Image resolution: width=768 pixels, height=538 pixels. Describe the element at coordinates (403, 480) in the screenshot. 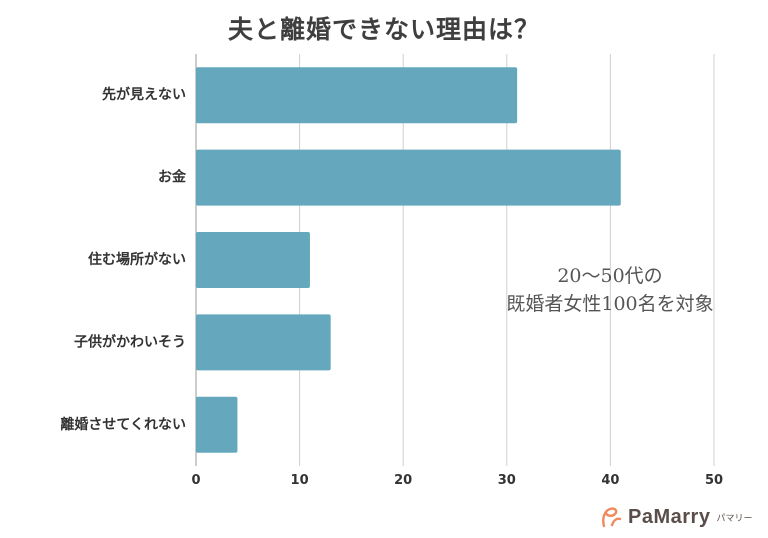

I see `x-tick-label: 20` at that location.